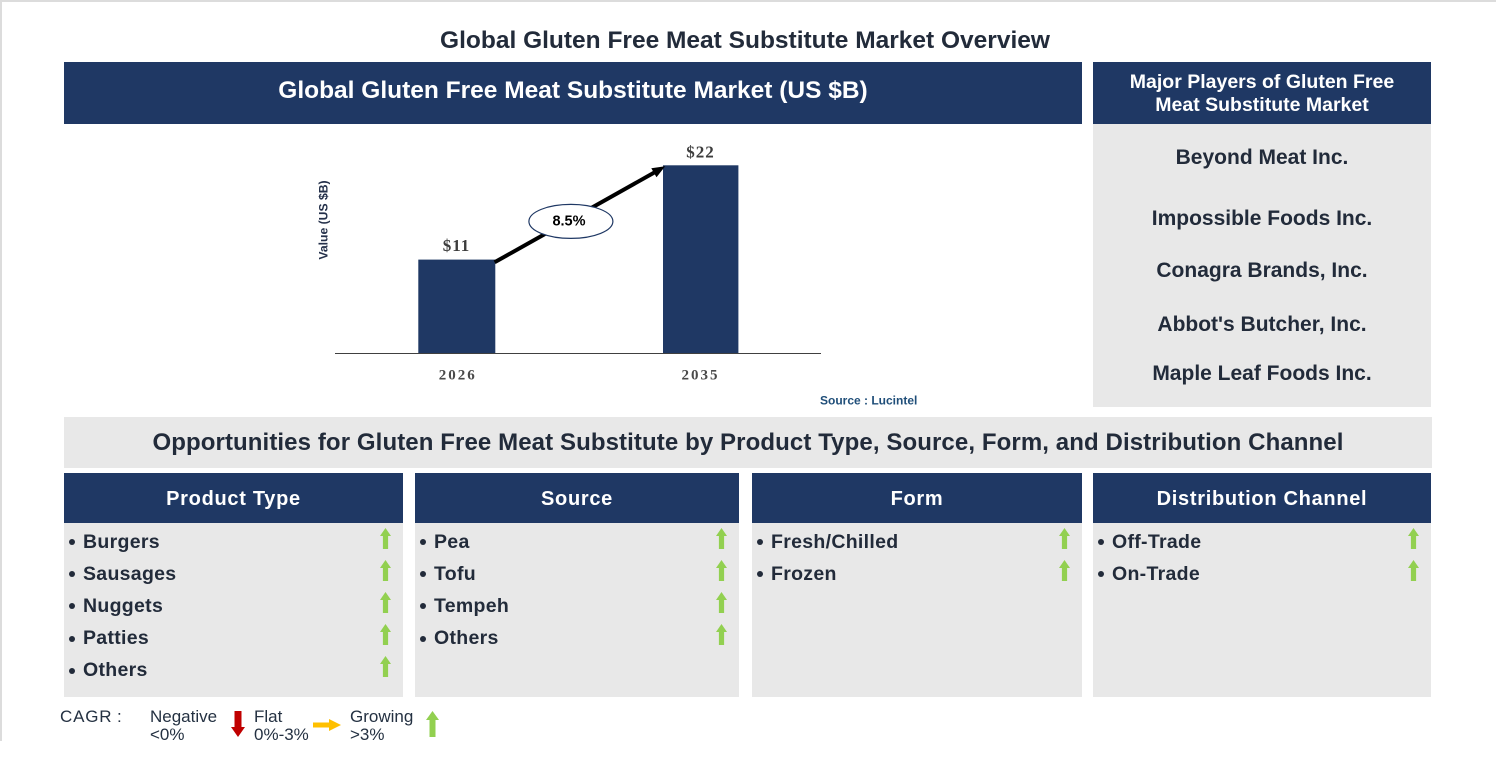  Describe the element at coordinates (458, 376) in the screenshot. I see `svg-text: 2026` at that location.